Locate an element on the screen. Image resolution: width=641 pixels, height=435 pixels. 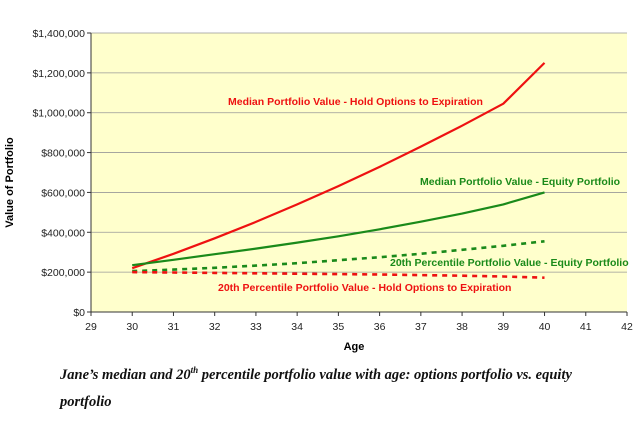
y-tick-label-6: $1,200,000 is located at coordinates (58, 74).